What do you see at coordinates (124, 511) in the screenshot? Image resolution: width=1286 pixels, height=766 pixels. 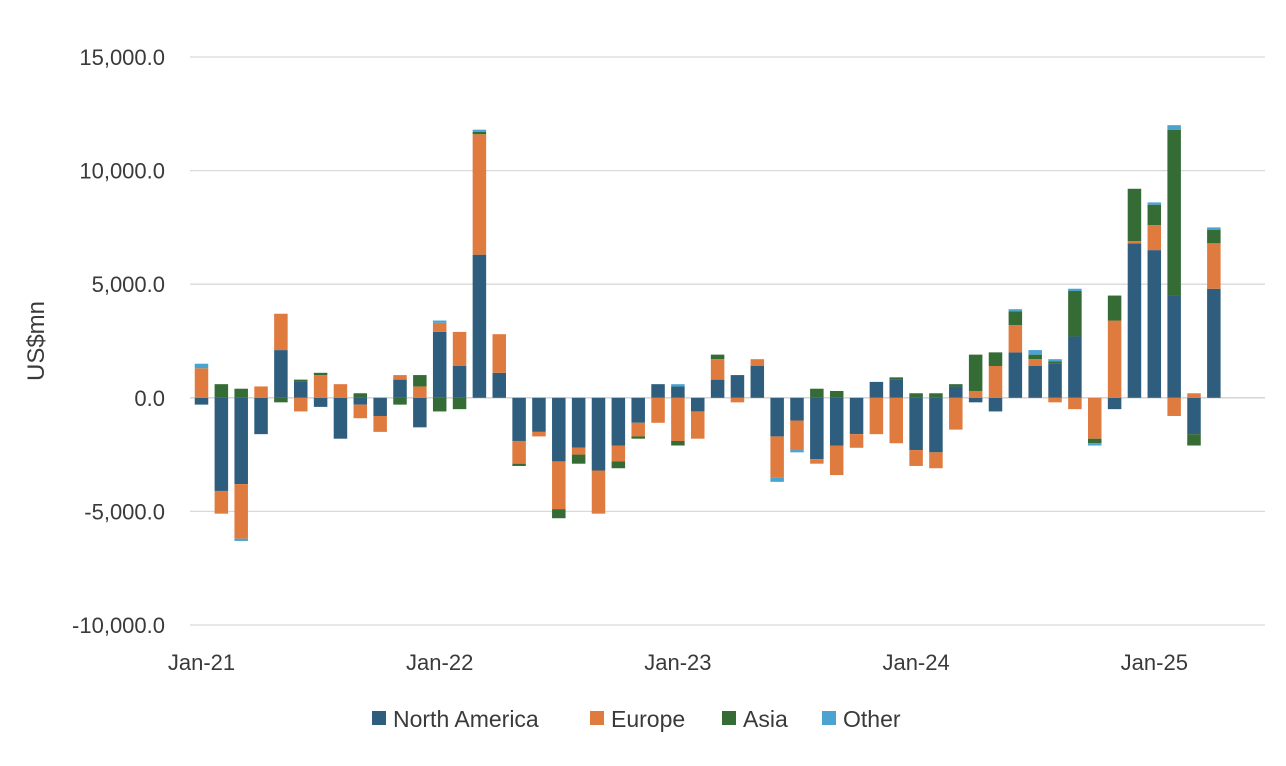 I see `y-tick-label: -5,000.0` at bounding box center [124, 511].